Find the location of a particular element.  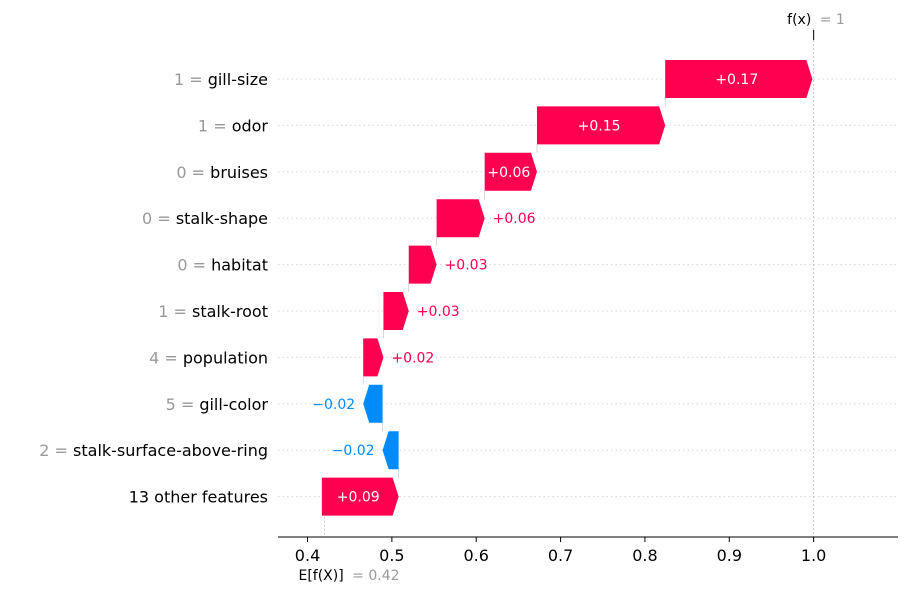

fx-label-value: = 1 is located at coordinates (832, 20).